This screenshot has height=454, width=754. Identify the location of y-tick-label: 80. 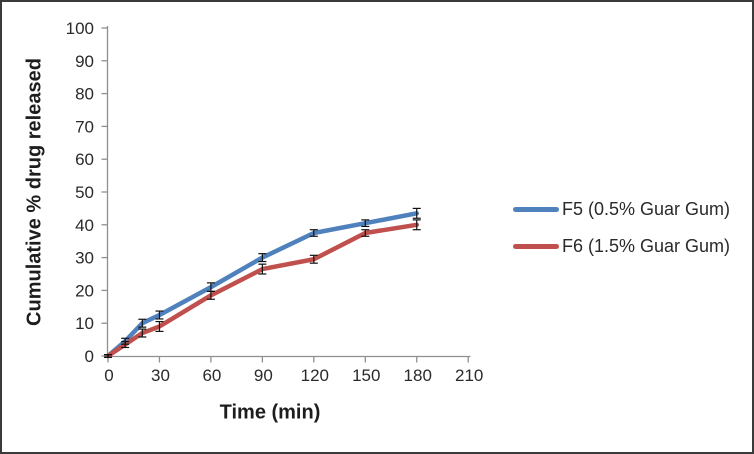
(84, 94).